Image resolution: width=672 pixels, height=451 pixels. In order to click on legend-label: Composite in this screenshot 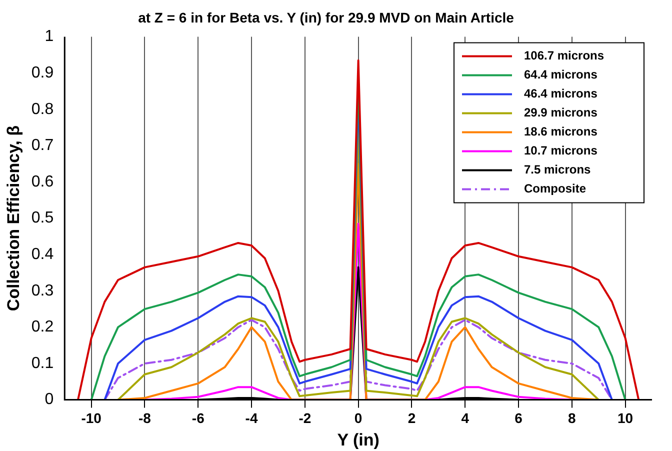, I will do `click(555, 189)`.